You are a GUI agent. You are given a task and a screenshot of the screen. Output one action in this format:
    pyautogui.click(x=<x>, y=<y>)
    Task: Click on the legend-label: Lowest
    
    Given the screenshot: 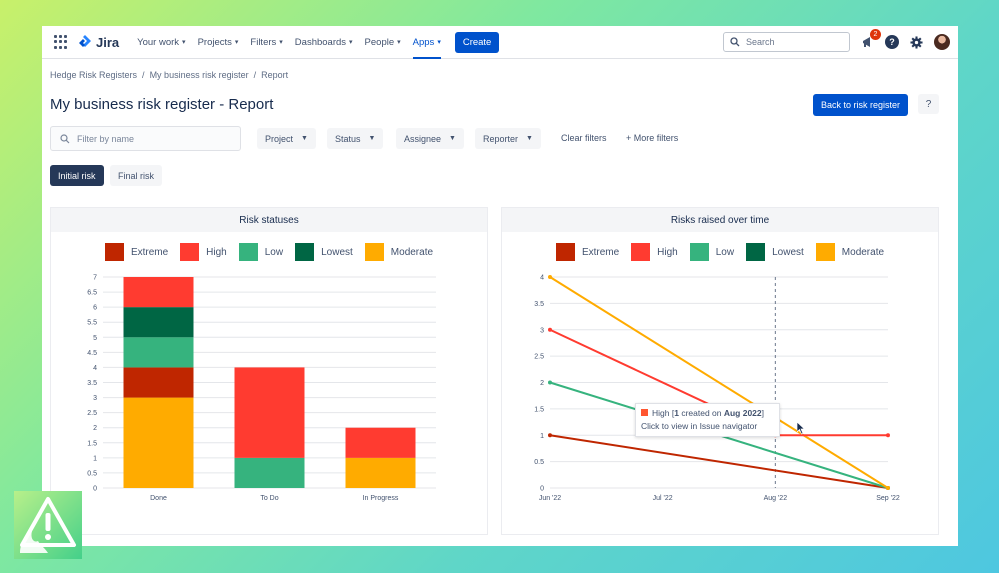 What is the action you would take?
    pyautogui.click(x=337, y=252)
    